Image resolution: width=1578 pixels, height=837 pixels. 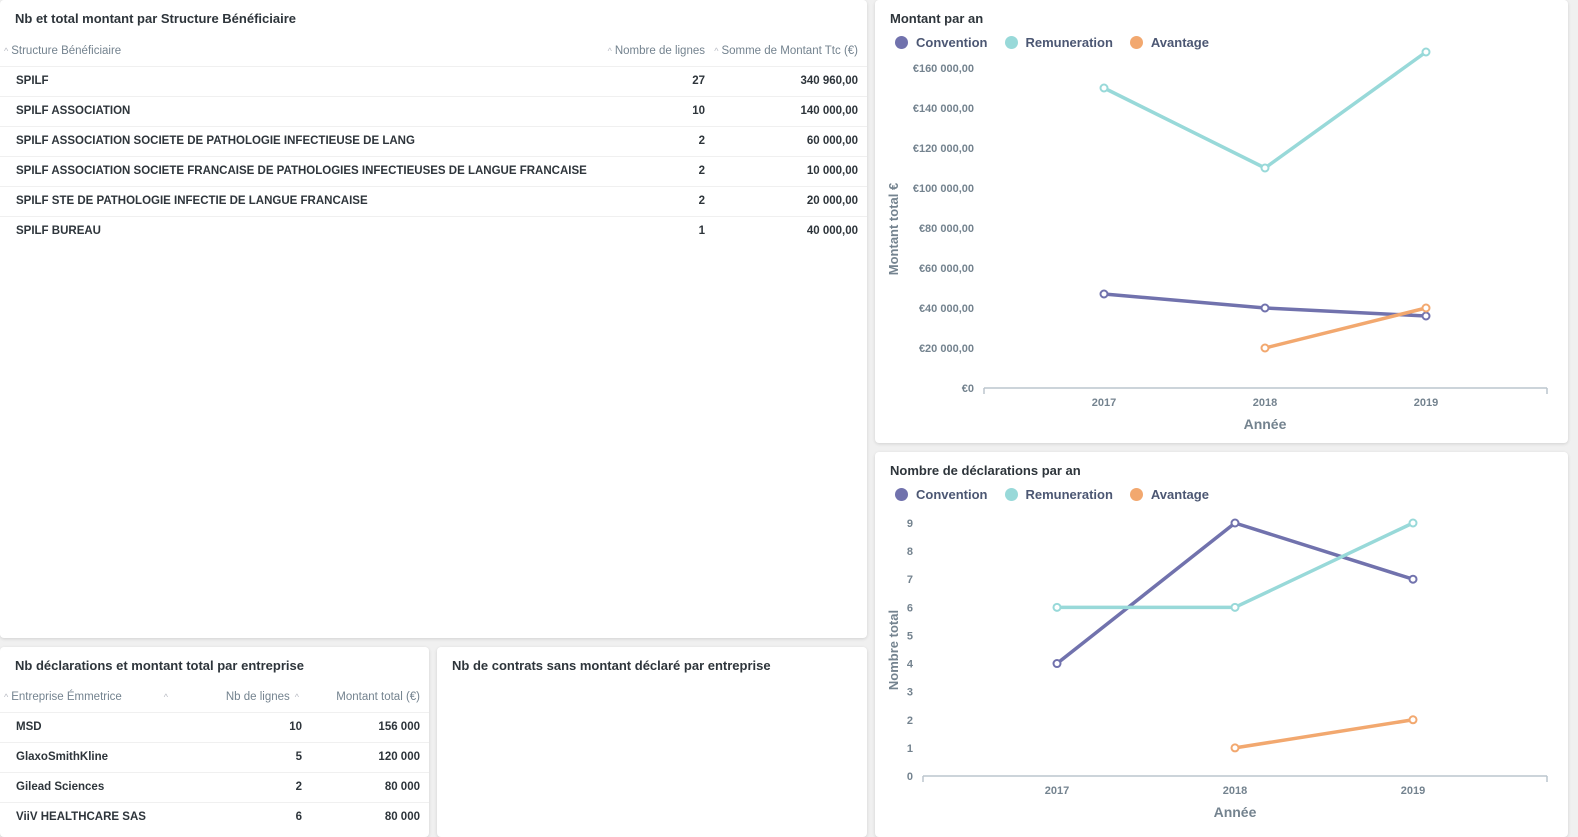 I want to click on column-header-structure: ^ Structure Bénéficiaire, so click(x=63, y=50).